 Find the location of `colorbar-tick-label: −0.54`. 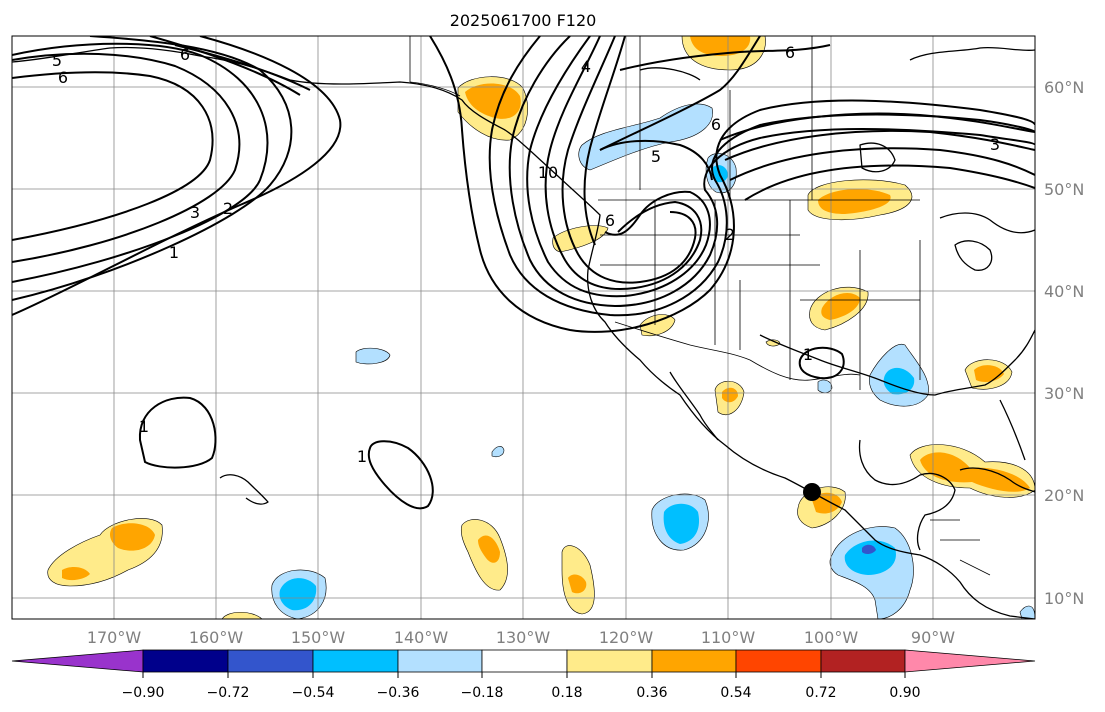

colorbar-tick-label: −0.54 is located at coordinates (313, 693).